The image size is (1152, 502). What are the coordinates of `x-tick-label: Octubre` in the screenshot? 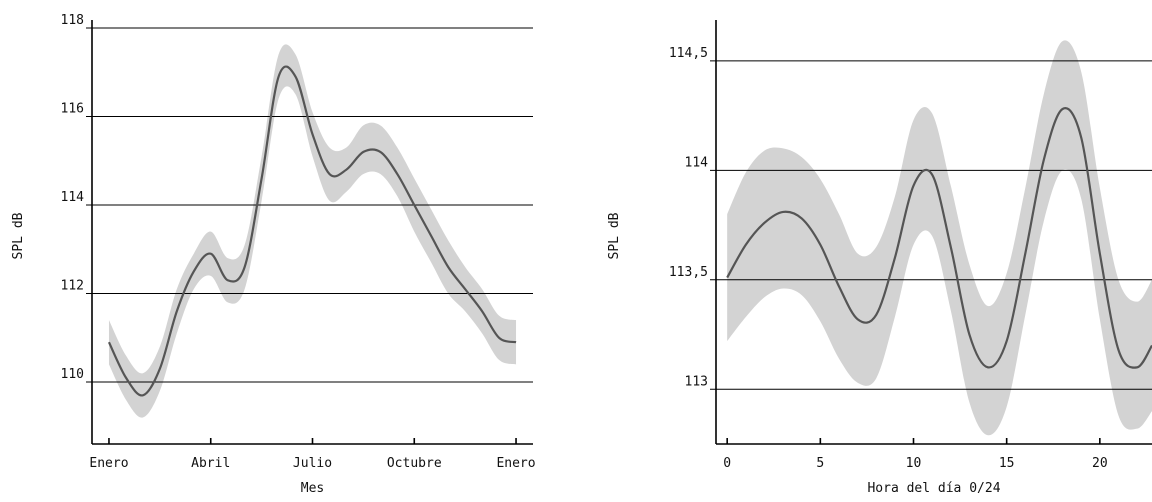 It's located at (414, 463).